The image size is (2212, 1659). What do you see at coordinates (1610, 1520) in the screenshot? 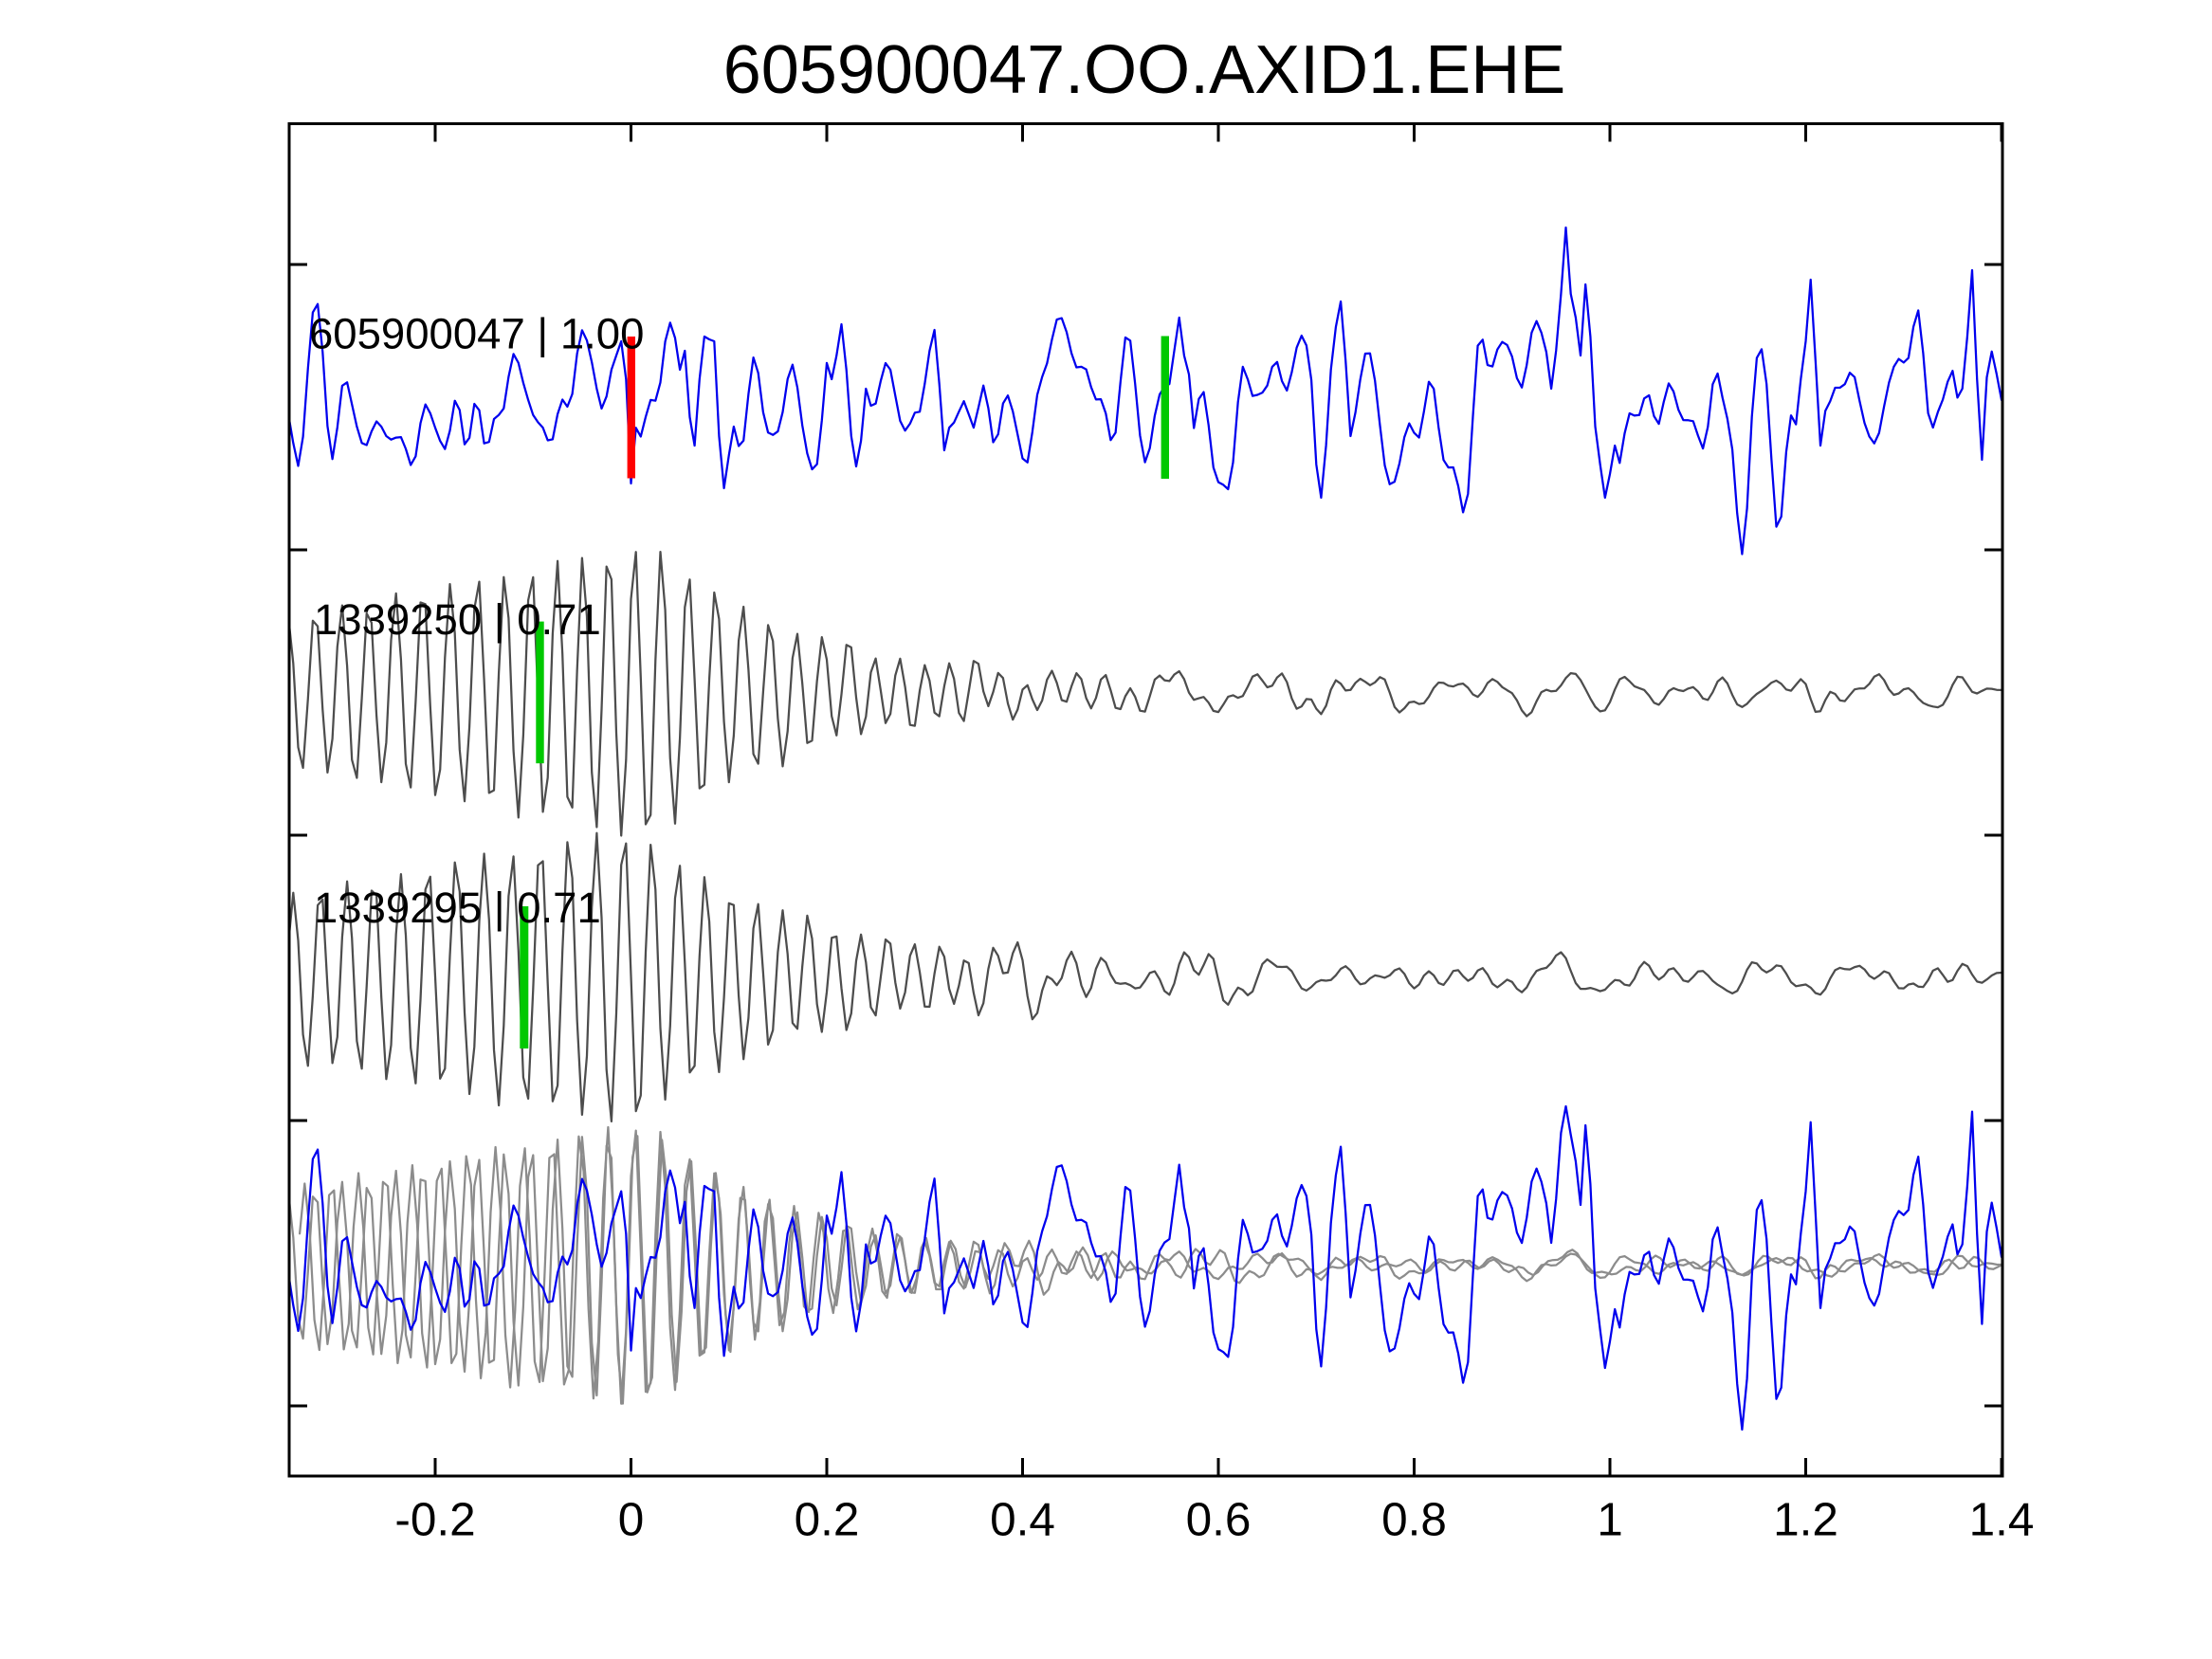
I see `svg-text: 1` at bounding box center [1610, 1520].